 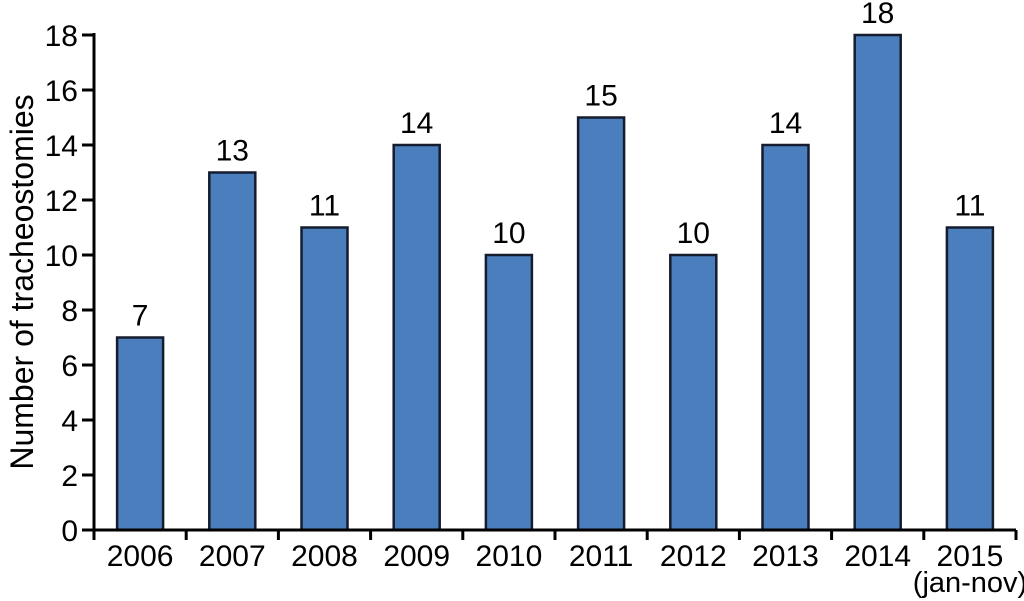 I want to click on bar-2008, so click(x=324, y=379).